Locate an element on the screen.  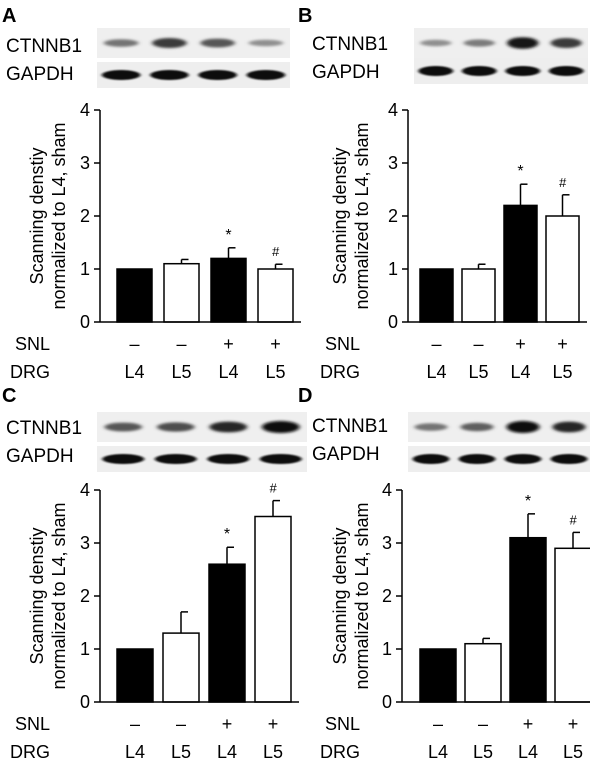
panel-letter: C is located at coordinates (9, 396).